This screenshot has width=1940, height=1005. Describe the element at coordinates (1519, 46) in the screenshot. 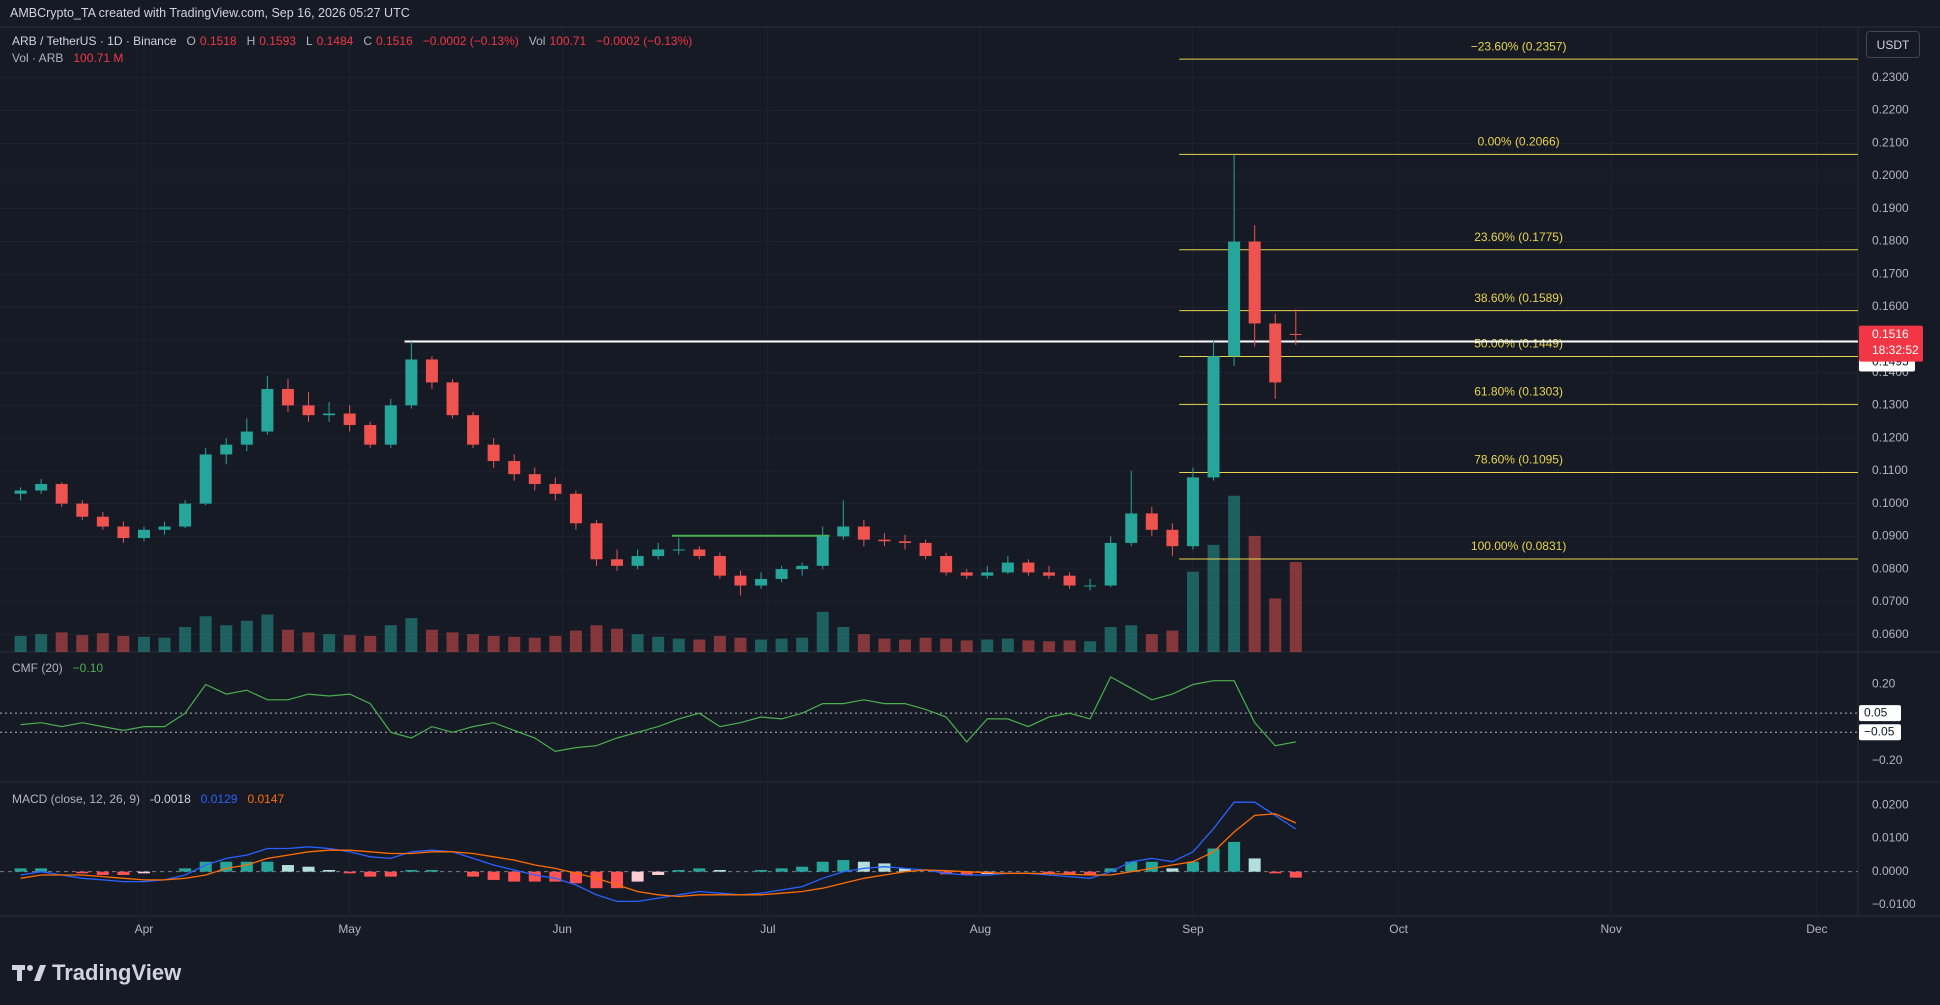

I see `fib-label: −23.60% (0.2357)` at that location.